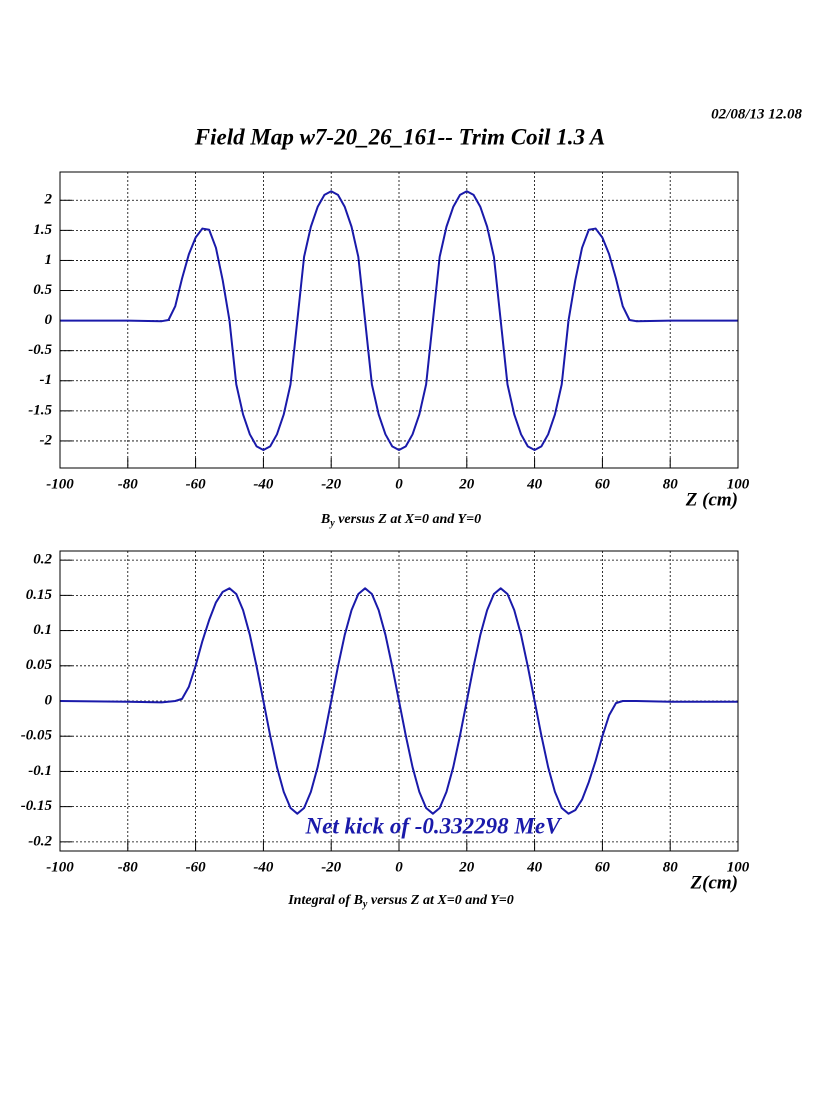  I want to click on y-tick-label: 0.15, so click(39, 595).